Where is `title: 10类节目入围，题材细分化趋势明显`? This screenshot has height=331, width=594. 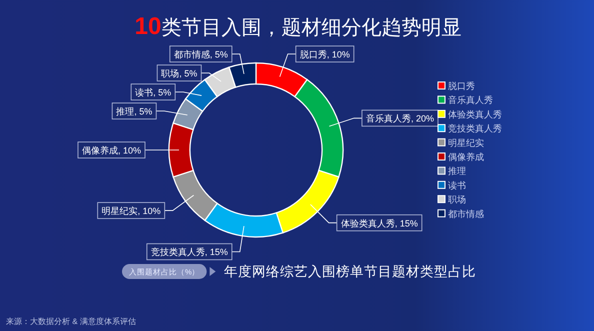 title: 10类节目入围，题材细分化趋势明显 is located at coordinates (298, 26).